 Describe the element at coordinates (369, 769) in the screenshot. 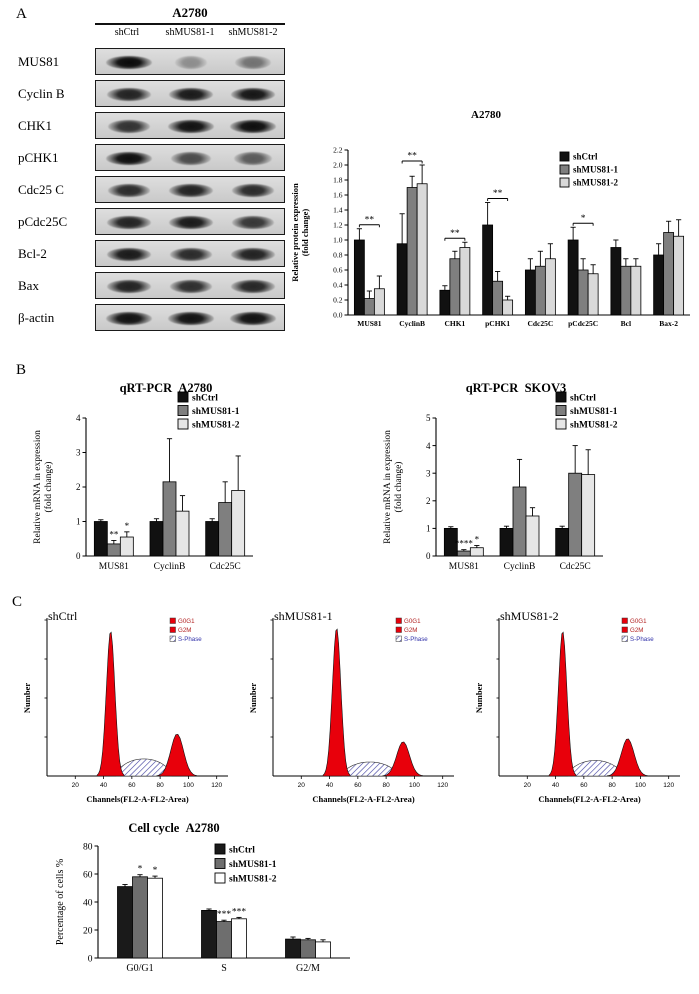

I see `s-phase-region` at that location.